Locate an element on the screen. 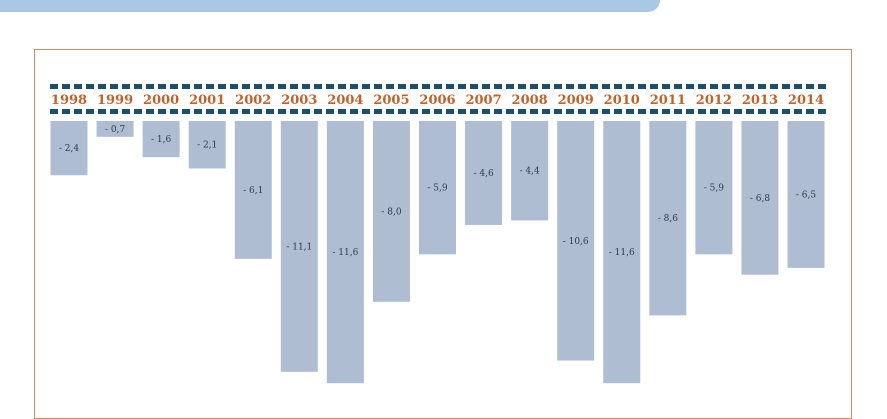 The width and height of the screenshot is (887, 419). year-label: 2004 is located at coordinates (345, 100).